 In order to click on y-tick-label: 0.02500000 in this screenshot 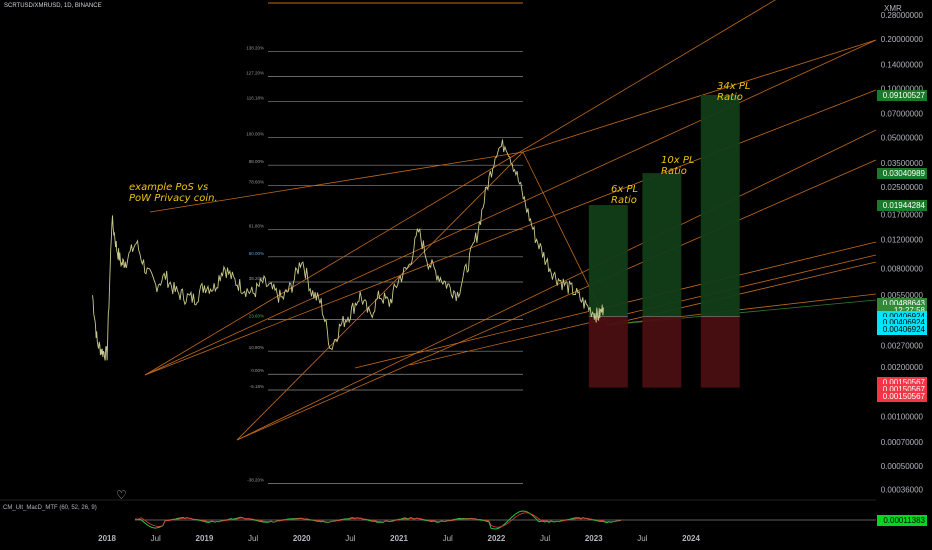, I will do `click(902, 187)`.